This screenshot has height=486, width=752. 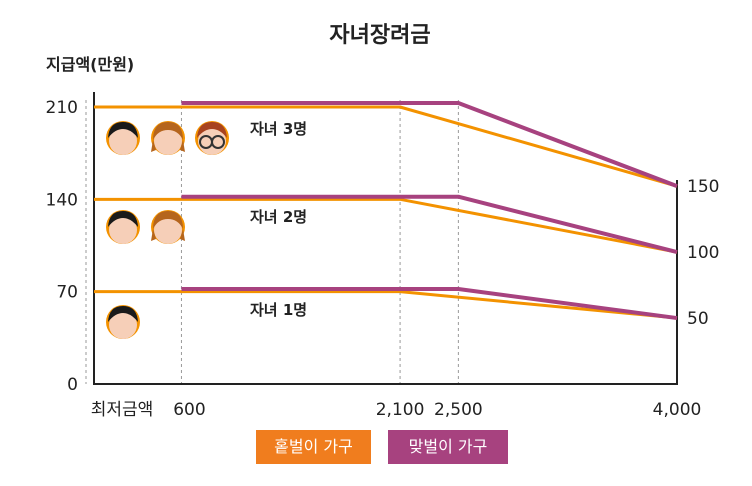 What do you see at coordinates (72, 385) in the screenshot?
I see `y-tick-label: 0` at bounding box center [72, 385].